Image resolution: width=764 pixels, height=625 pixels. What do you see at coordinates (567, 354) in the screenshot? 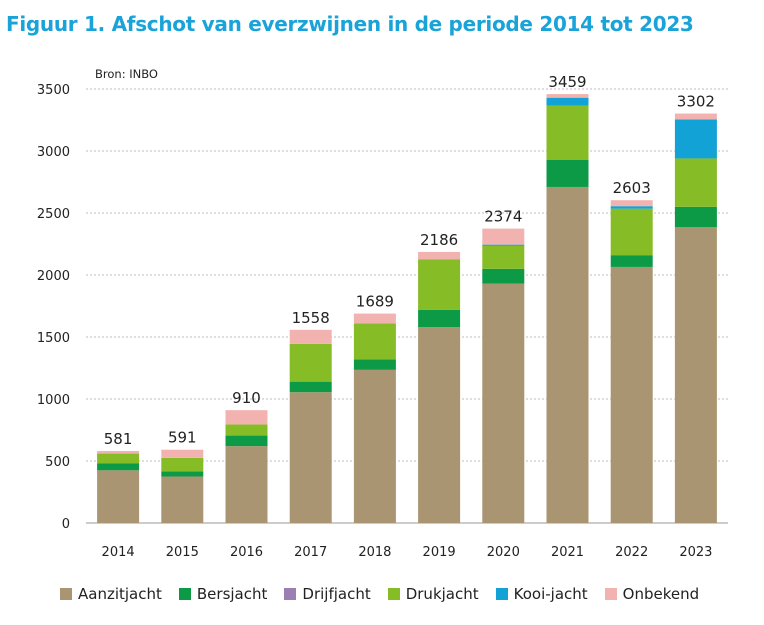
I see `bar-segment-2021-aanzitjacht` at bounding box center [567, 354].